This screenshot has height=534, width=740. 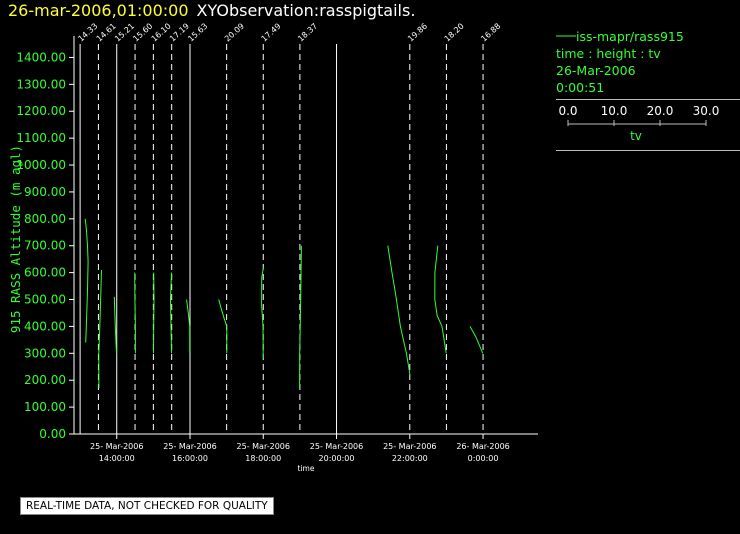 I want to click on y-tick-label: 300.00, so click(x=45, y=353).